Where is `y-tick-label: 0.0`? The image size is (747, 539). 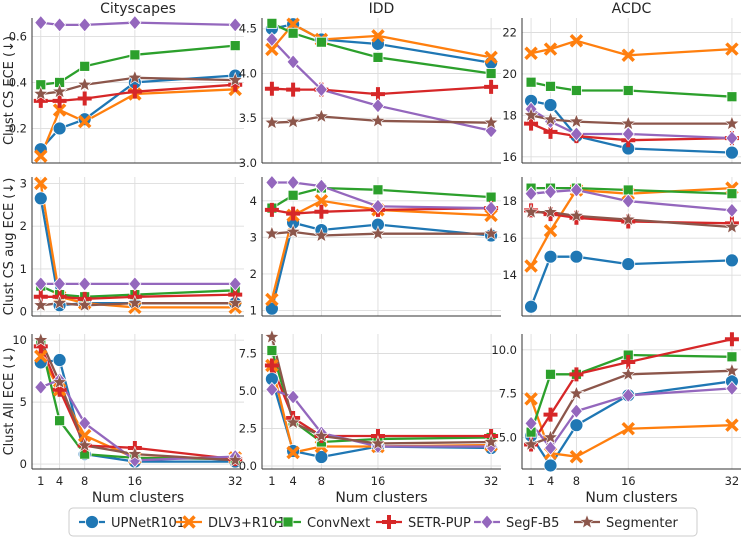
y-tick-label: 0.0 is located at coordinates (248, 466).